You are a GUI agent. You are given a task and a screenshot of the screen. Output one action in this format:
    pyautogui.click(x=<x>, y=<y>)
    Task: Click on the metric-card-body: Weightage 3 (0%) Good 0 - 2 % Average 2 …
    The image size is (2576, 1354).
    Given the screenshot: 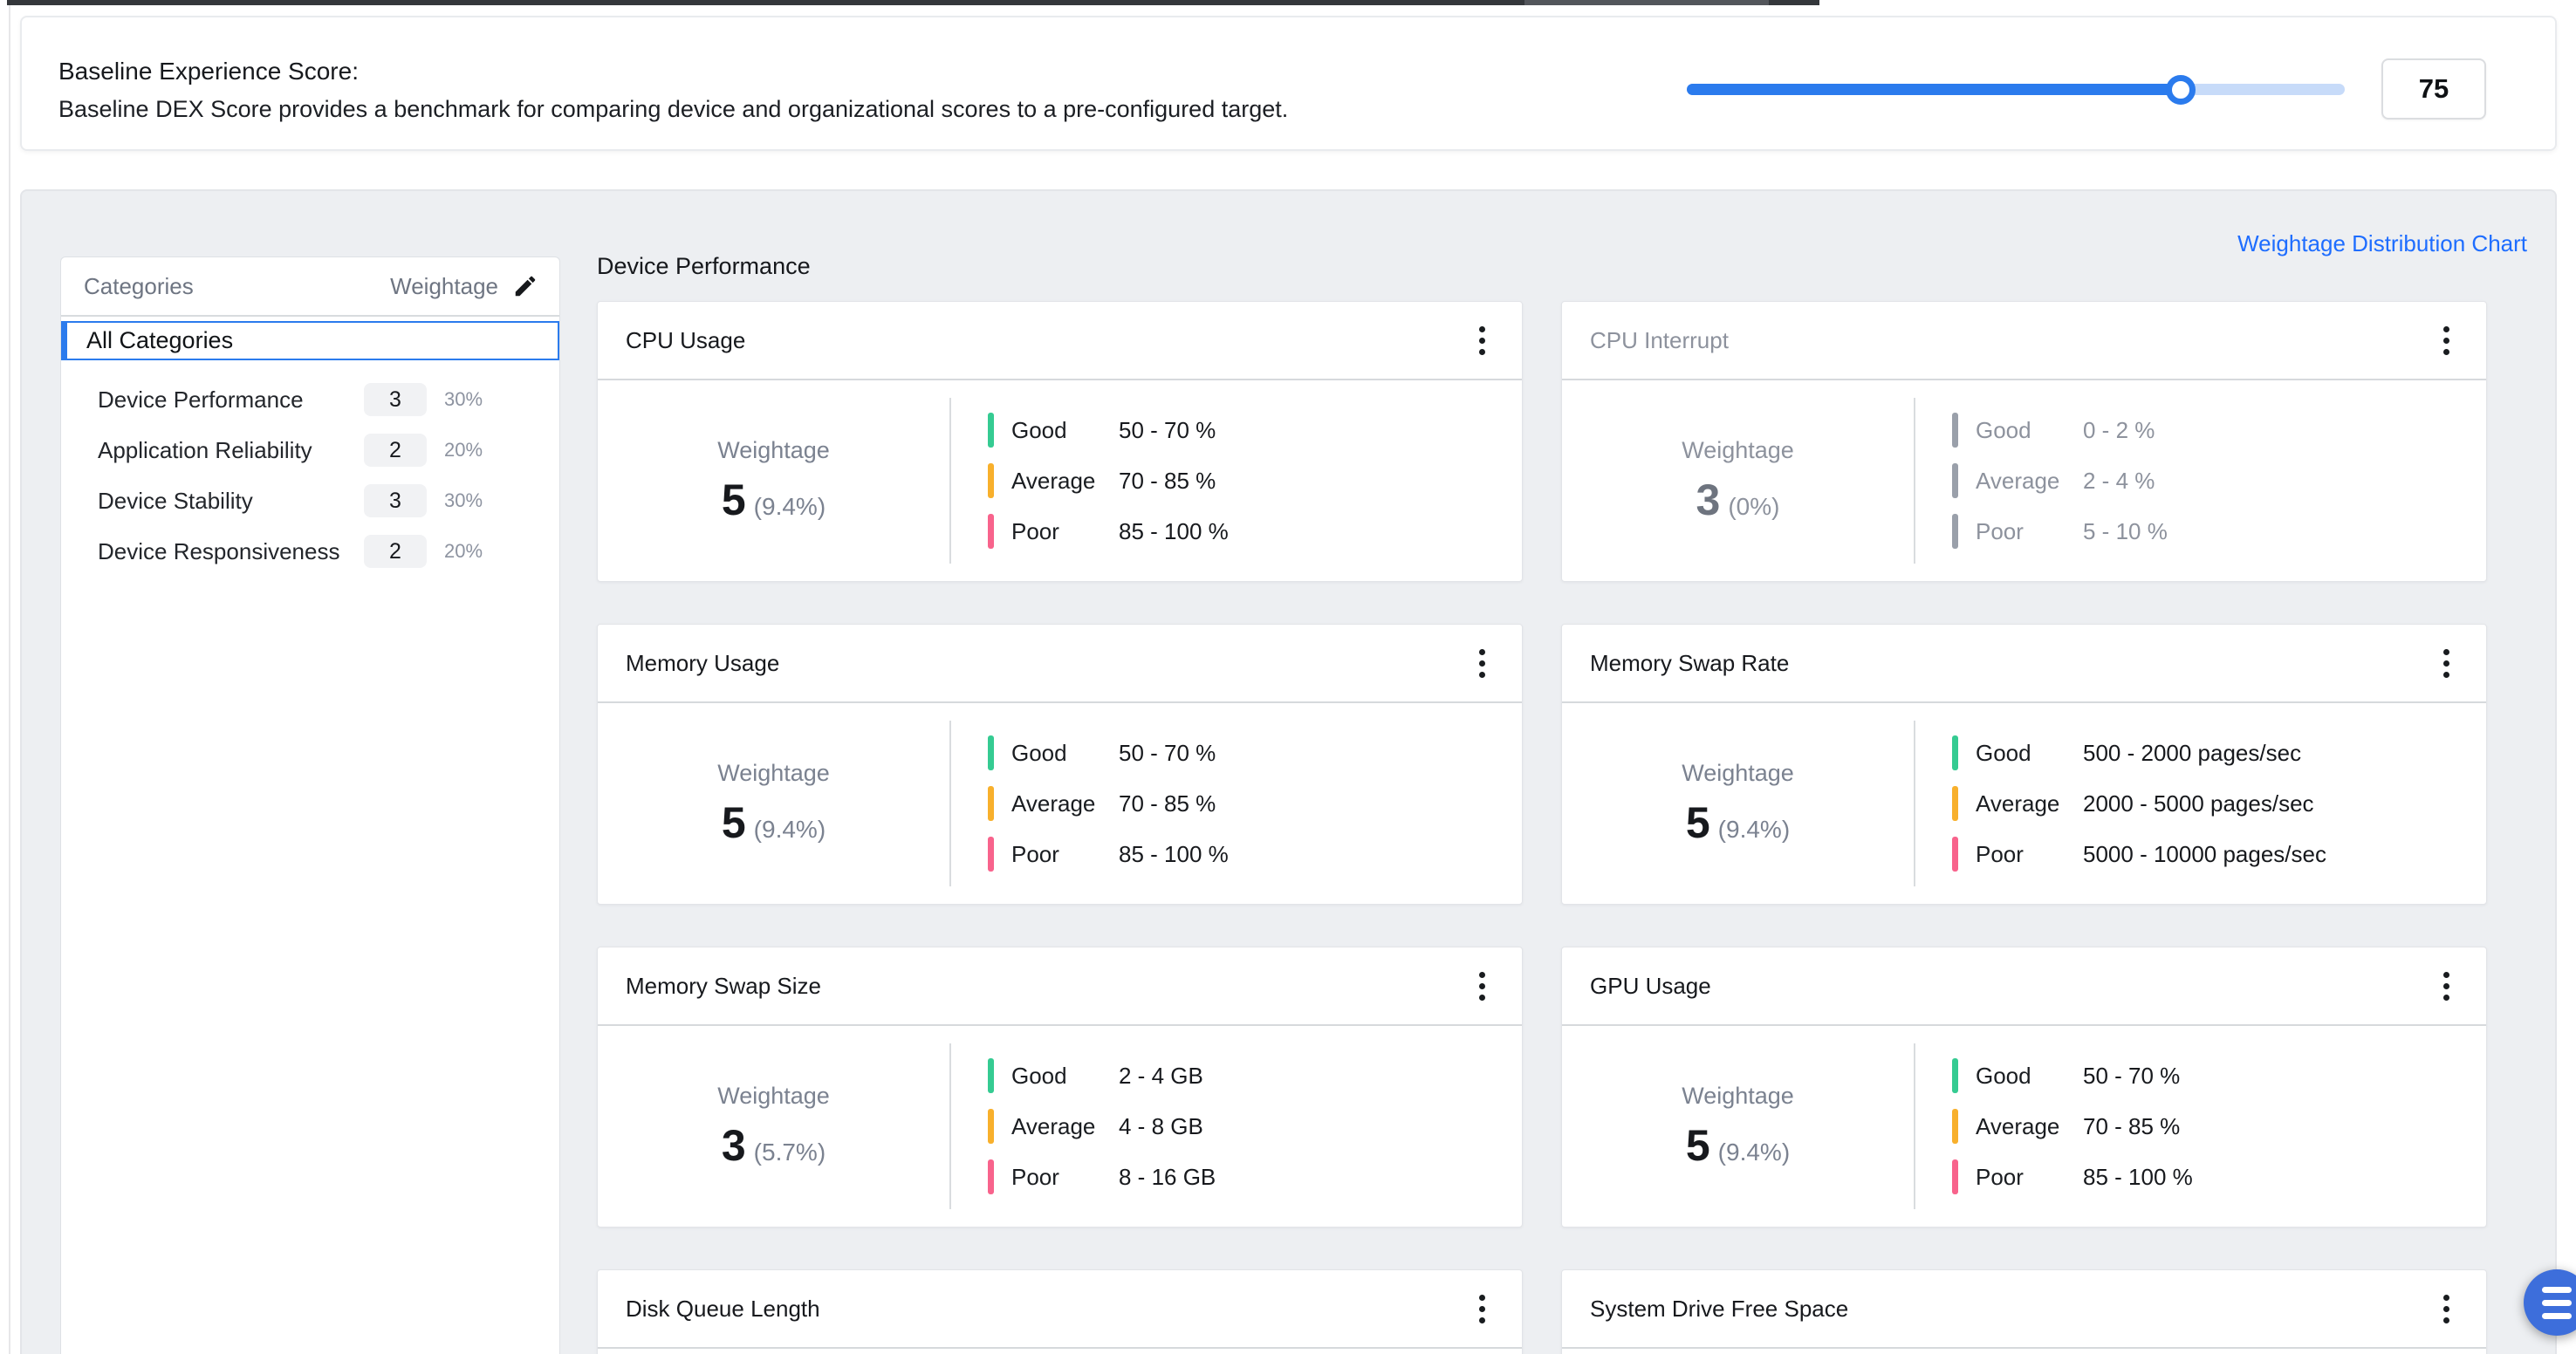 What is the action you would take?
    pyautogui.click(x=2024, y=481)
    